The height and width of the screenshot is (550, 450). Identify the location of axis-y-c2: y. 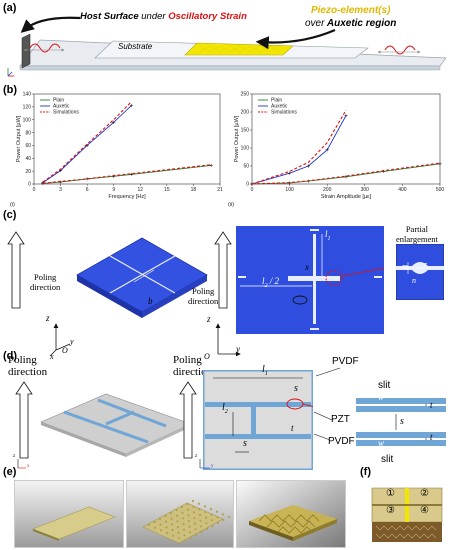
(238, 349).